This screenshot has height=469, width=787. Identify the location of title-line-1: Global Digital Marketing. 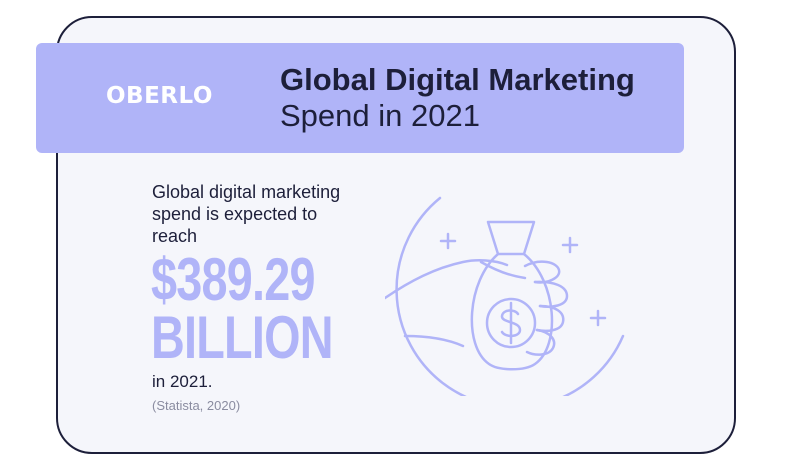
(457, 79).